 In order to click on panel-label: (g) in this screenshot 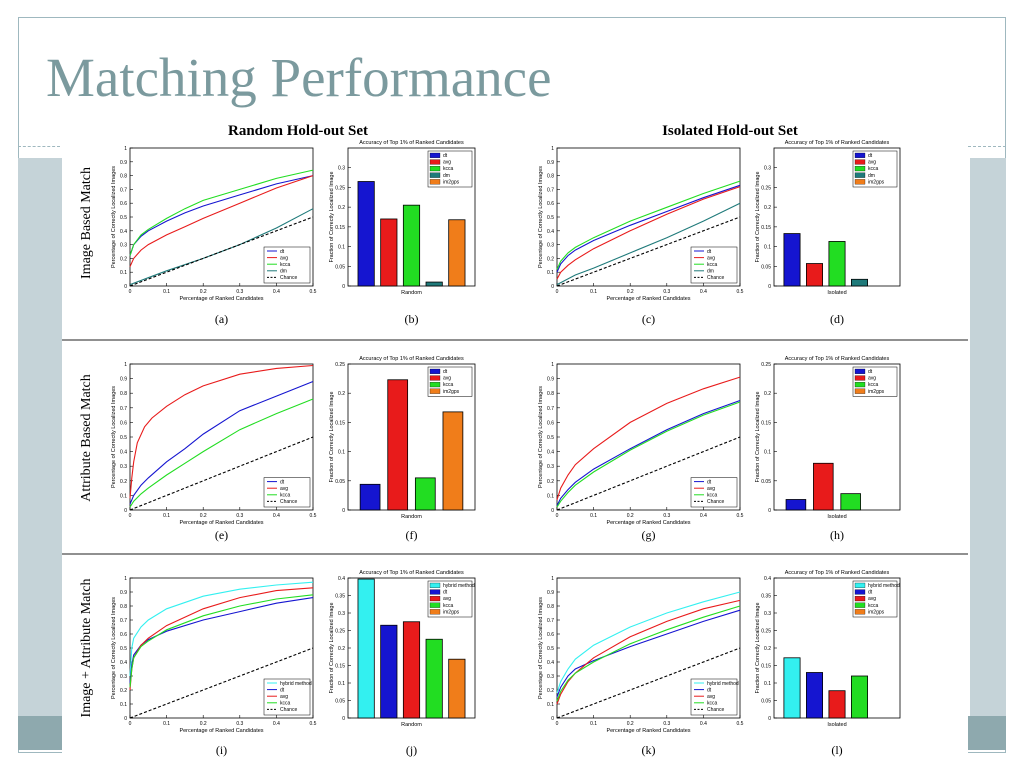, I will do `click(649, 535)`.